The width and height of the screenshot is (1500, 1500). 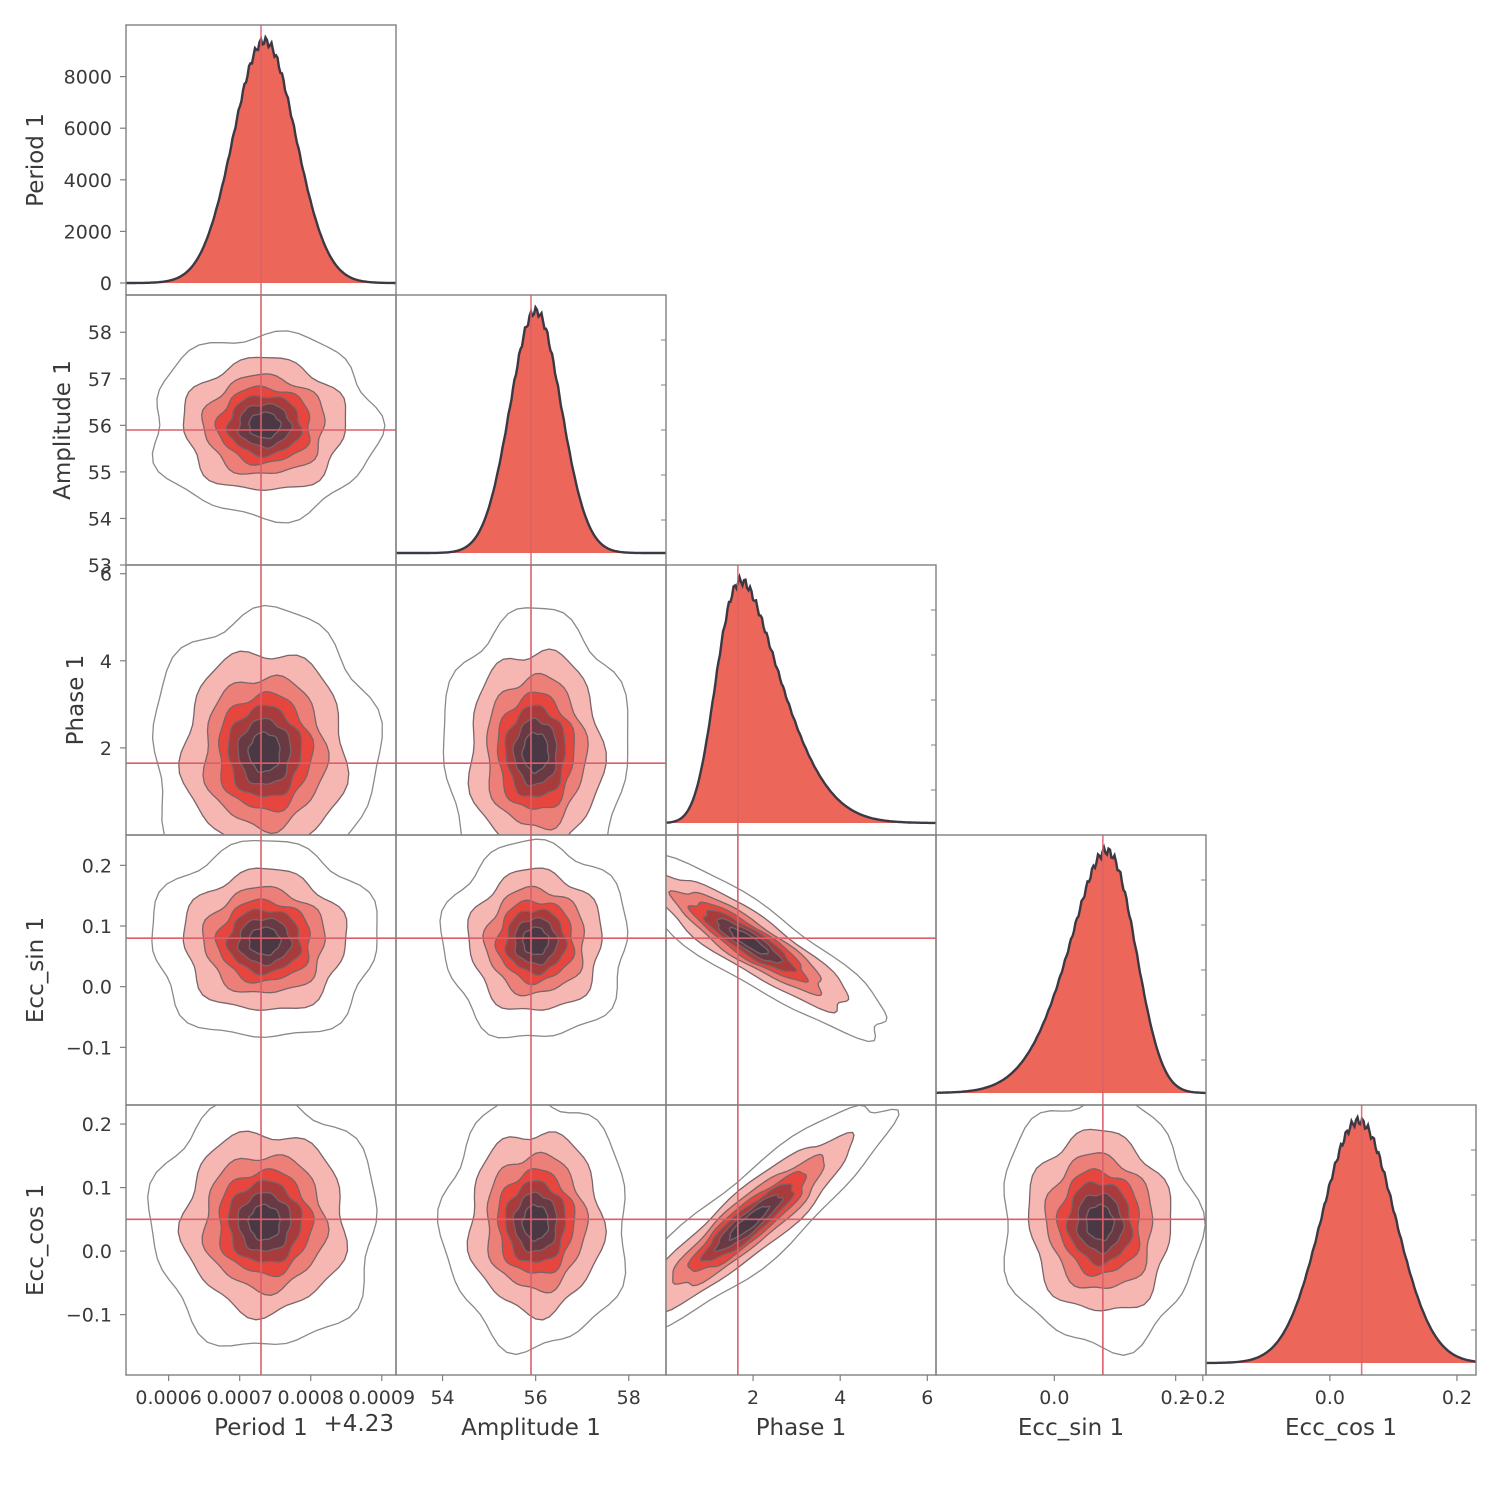 What do you see at coordinates (106, 575) in the screenshot?
I see `ytick-label: 6` at bounding box center [106, 575].